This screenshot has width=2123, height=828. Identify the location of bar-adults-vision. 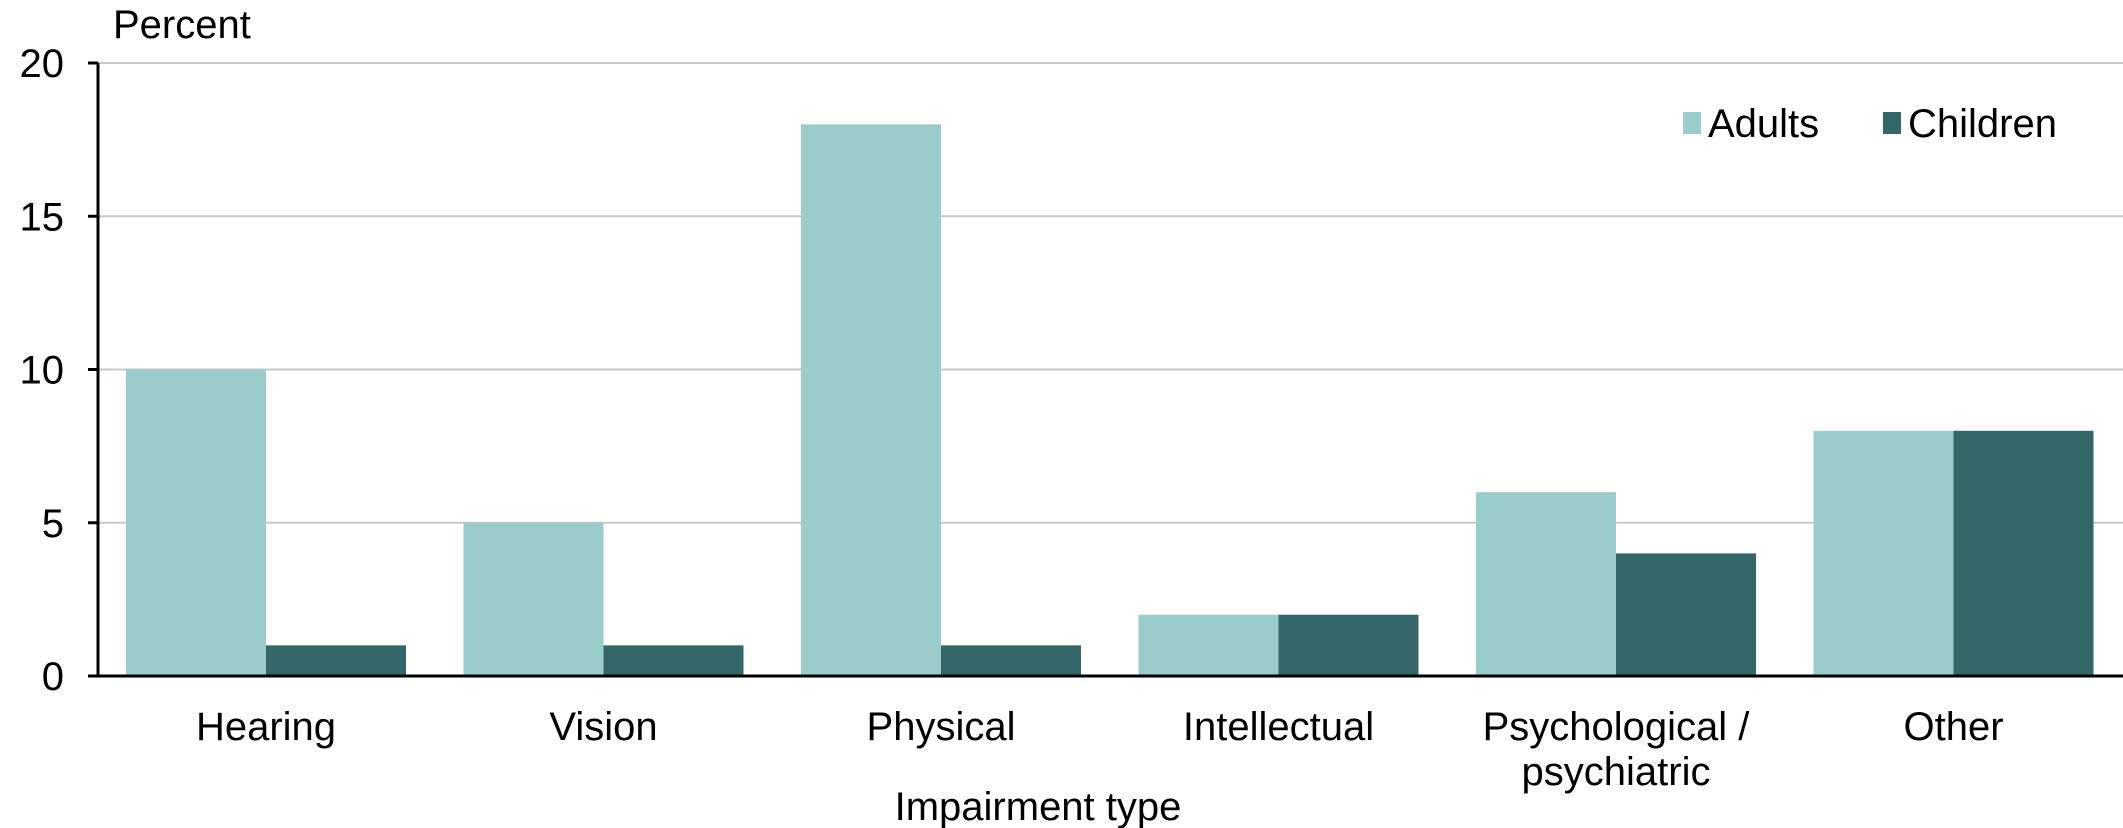
(533, 599).